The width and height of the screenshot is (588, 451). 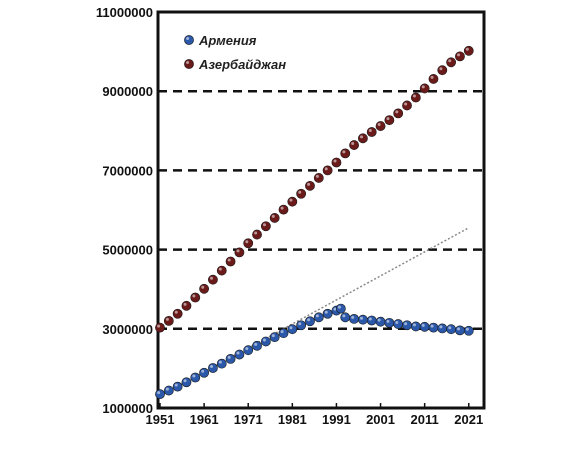 I want to click on x-tick-label: 2001, so click(x=380, y=419).